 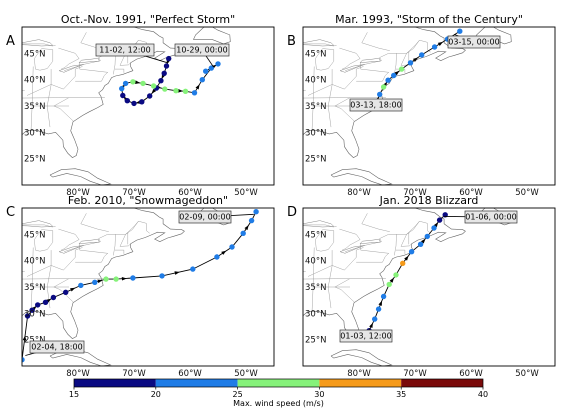 What do you see at coordinates (34, 262) in the screenshot?
I see `y-tick-label: 40°N` at bounding box center [34, 262].